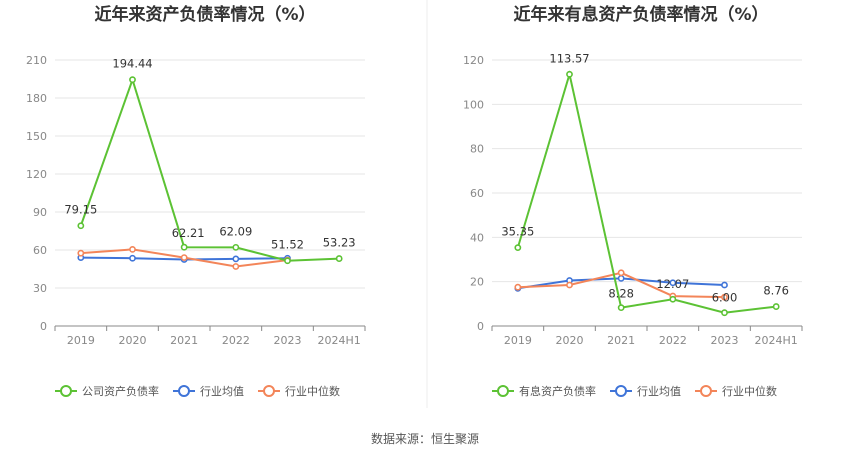 This screenshot has width=850, height=459. Describe the element at coordinates (40, 288) in the screenshot. I see `y-tick-label: 30` at that location.